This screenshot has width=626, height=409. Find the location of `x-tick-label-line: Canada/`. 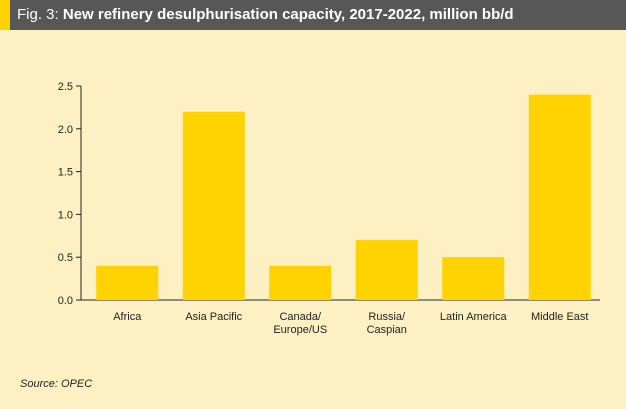

x-tick-label-line: Canada/ is located at coordinates (300, 317).